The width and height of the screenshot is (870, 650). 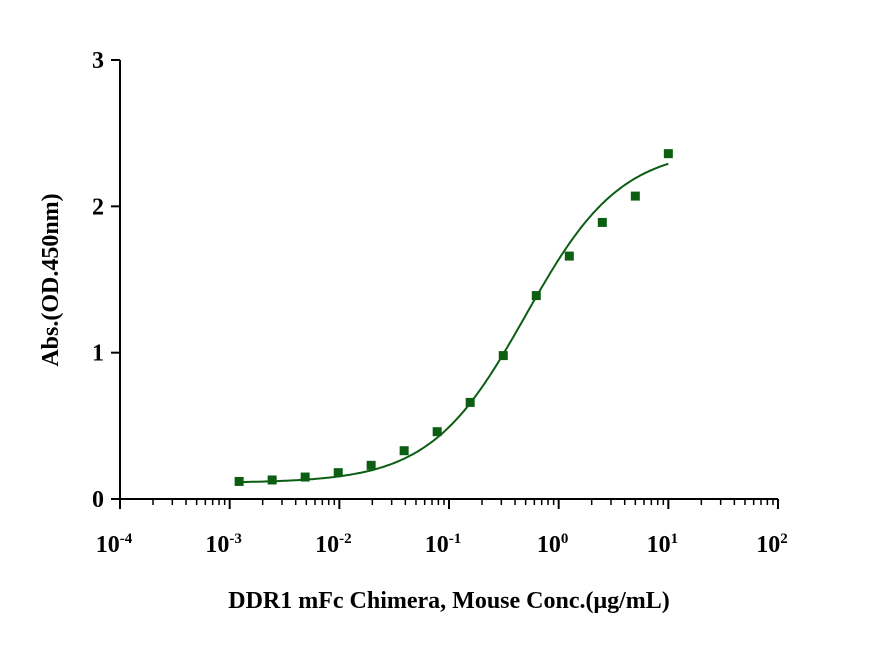 What do you see at coordinates (449, 601) in the screenshot?
I see `x-axis-label: DDR1 mFc Chimera, Mouse Conc.(μg/mL)` at bounding box center [449, 601].